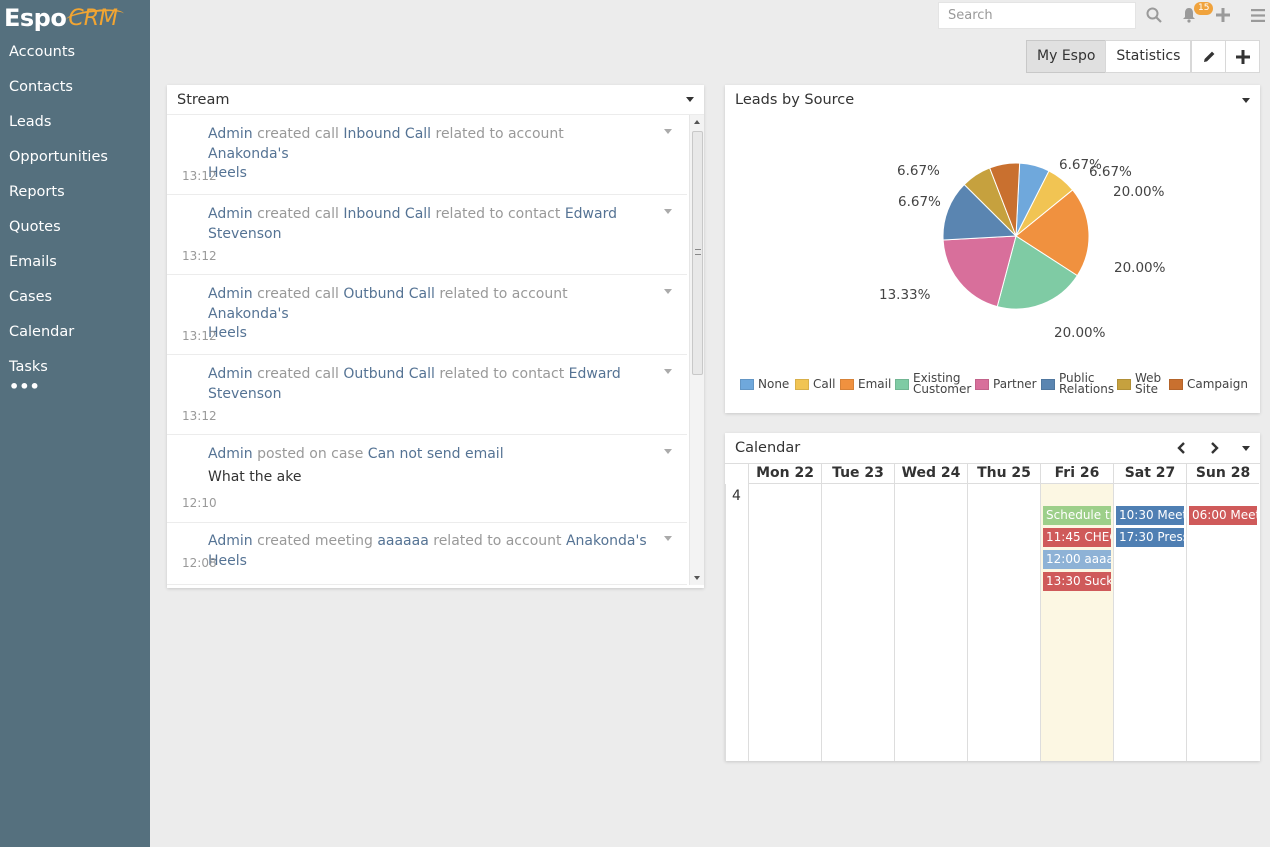 The width and height of the screenshot is (1270, 847). I want to click on scroll-down-arrow-icon, so click(697, 578).